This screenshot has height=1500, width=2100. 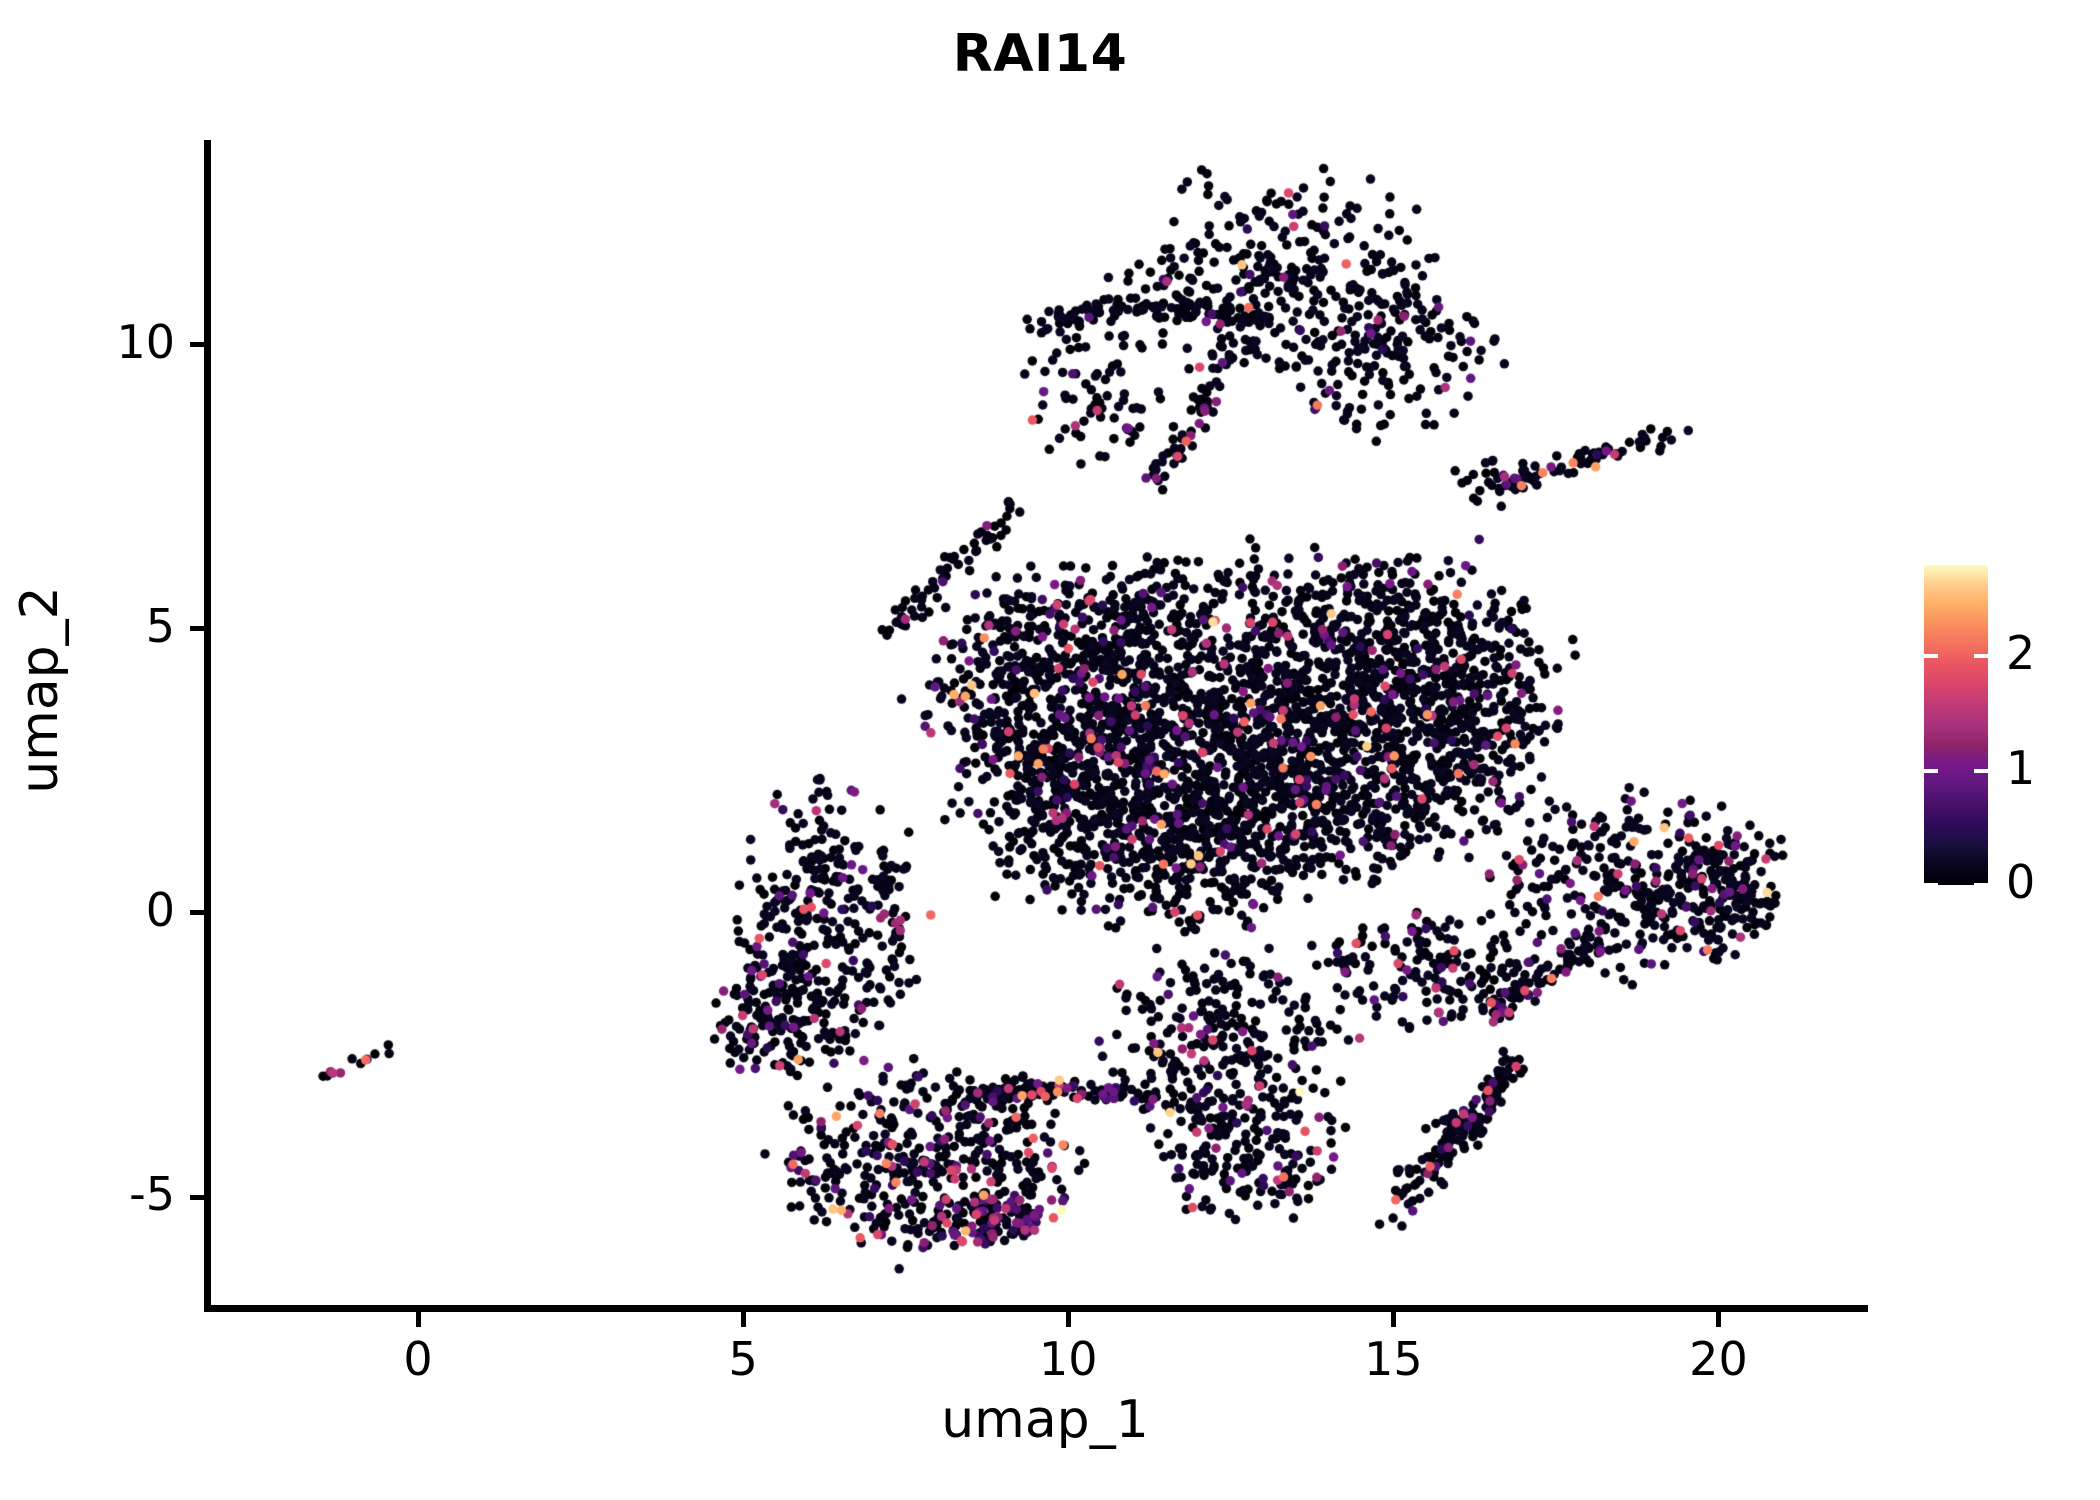 I want to click on colorbar-tick-label: 2, so click(x=2021, y=653).